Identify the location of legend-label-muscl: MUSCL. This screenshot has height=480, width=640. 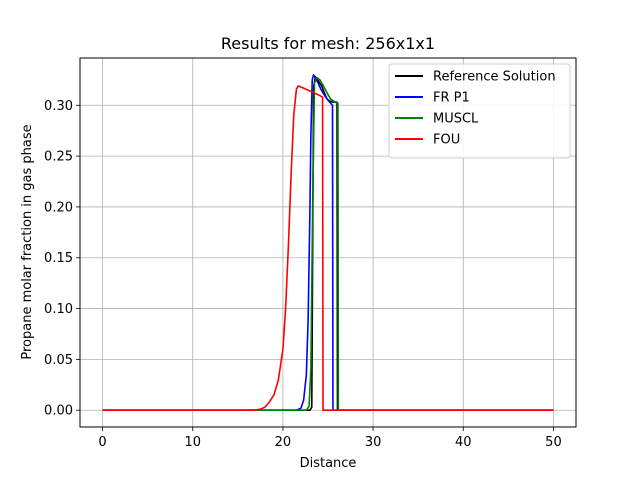
(456, 119).